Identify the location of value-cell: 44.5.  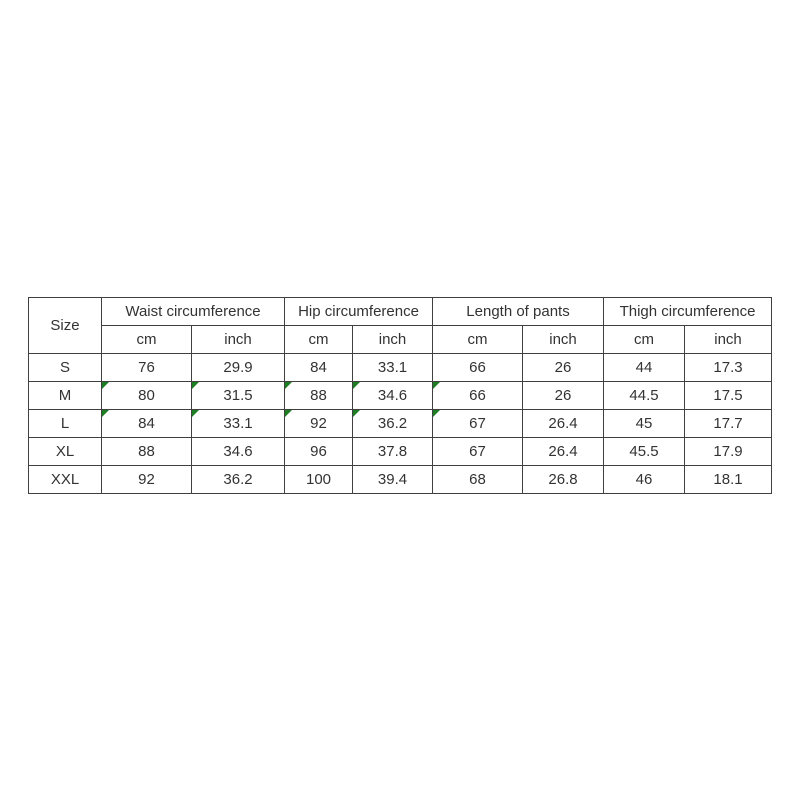
(644, 395).